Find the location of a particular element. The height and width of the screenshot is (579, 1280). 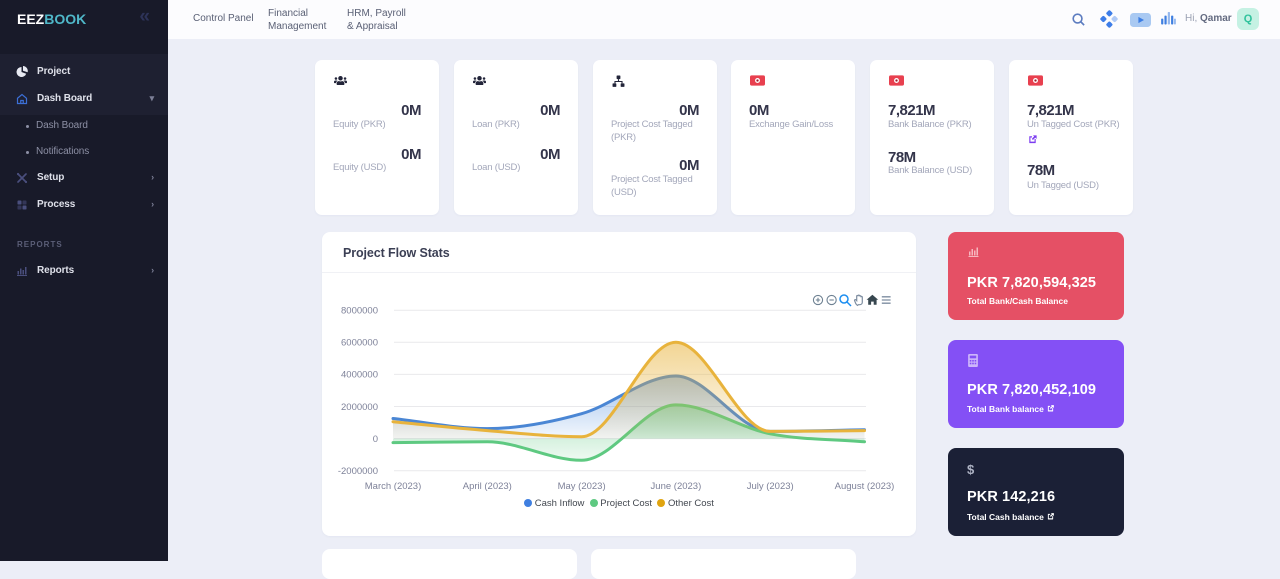

svg-text: April (2023) is located at coordinates (487, 486).